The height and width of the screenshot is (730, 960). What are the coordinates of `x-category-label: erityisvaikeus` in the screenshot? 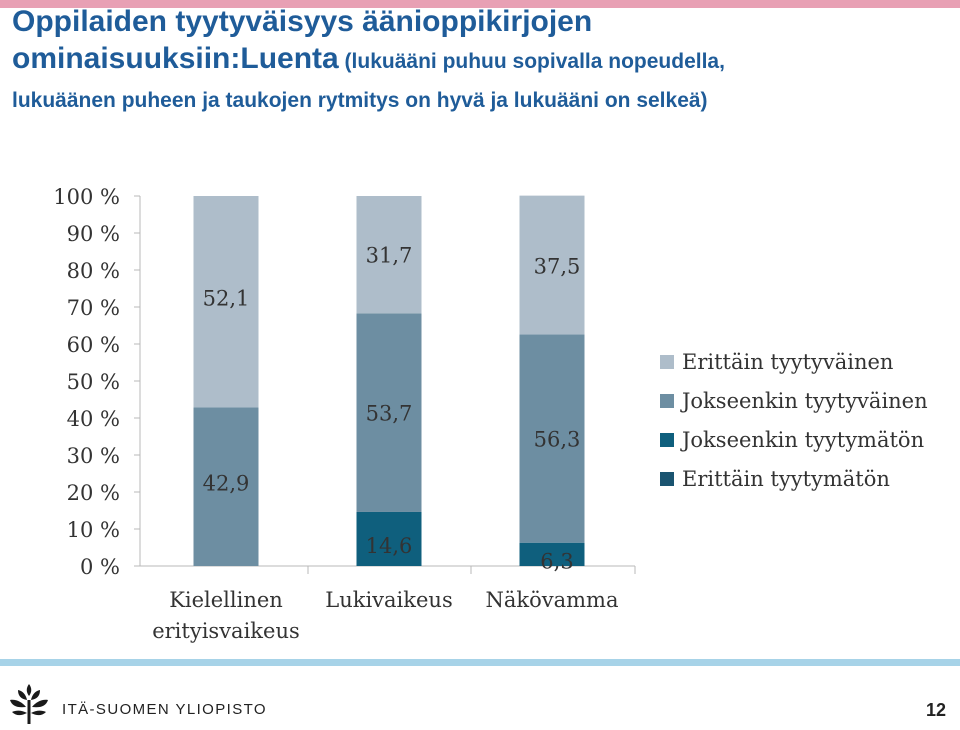 It's located at (226, 631).